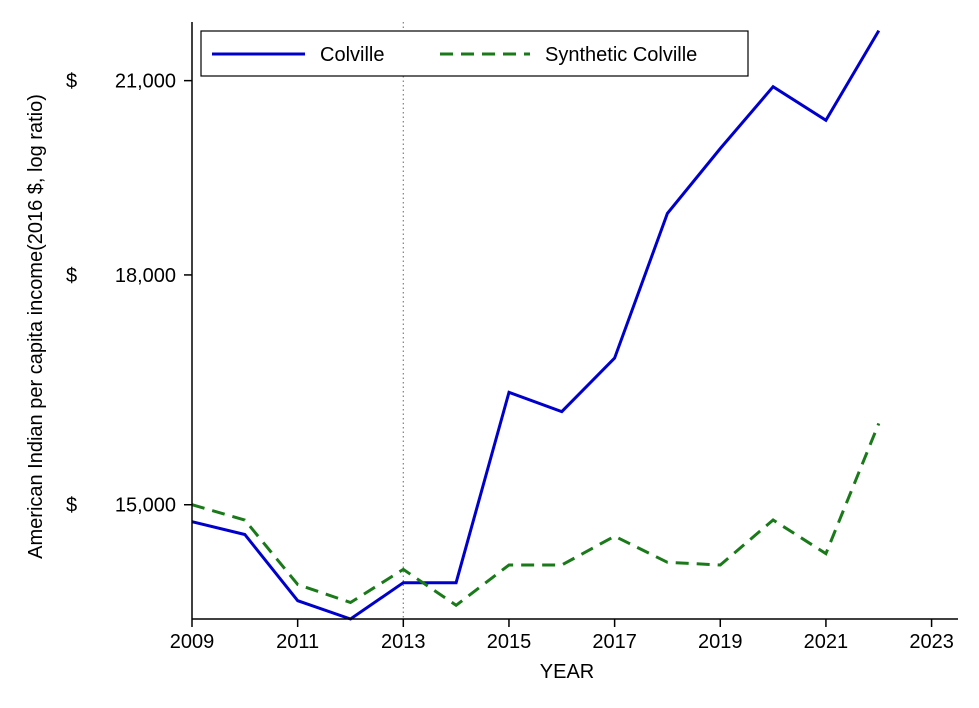  I want to click on legend-label-colville: Colville, so click(352, 55).